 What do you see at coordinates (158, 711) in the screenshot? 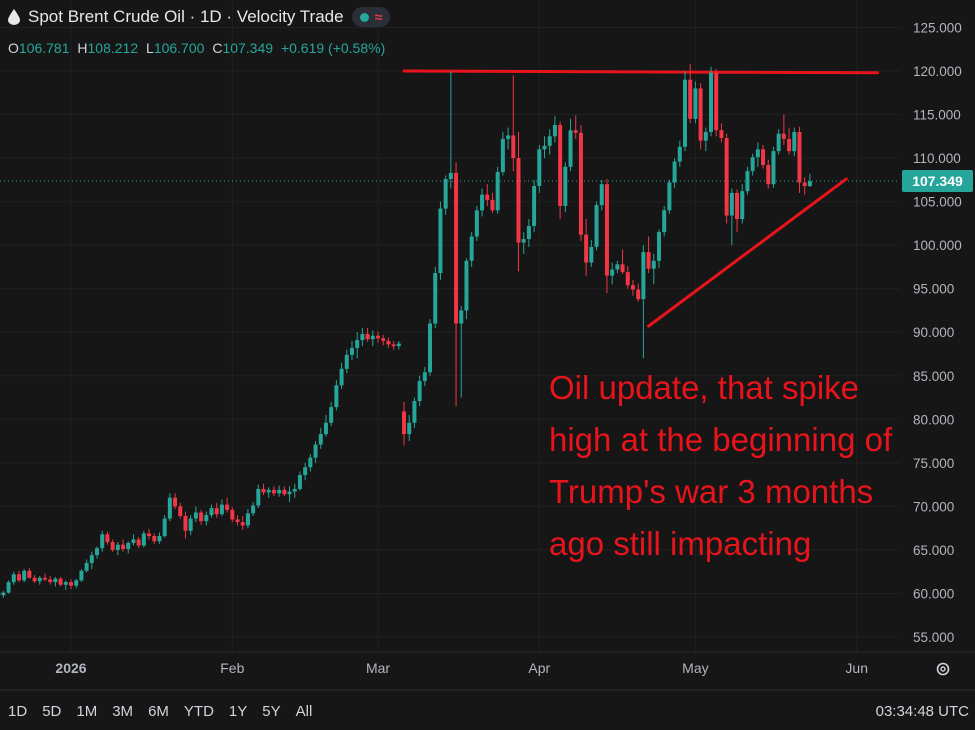
I see `range-button-6m: 6M` at bounding box center [158, 711].